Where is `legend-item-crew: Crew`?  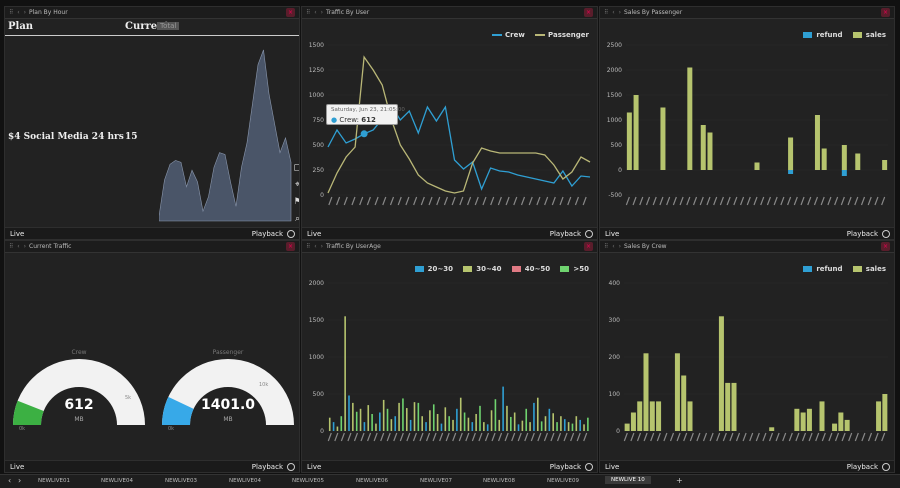
legend-item-crew: Crew is located at coordinates (508, 35).